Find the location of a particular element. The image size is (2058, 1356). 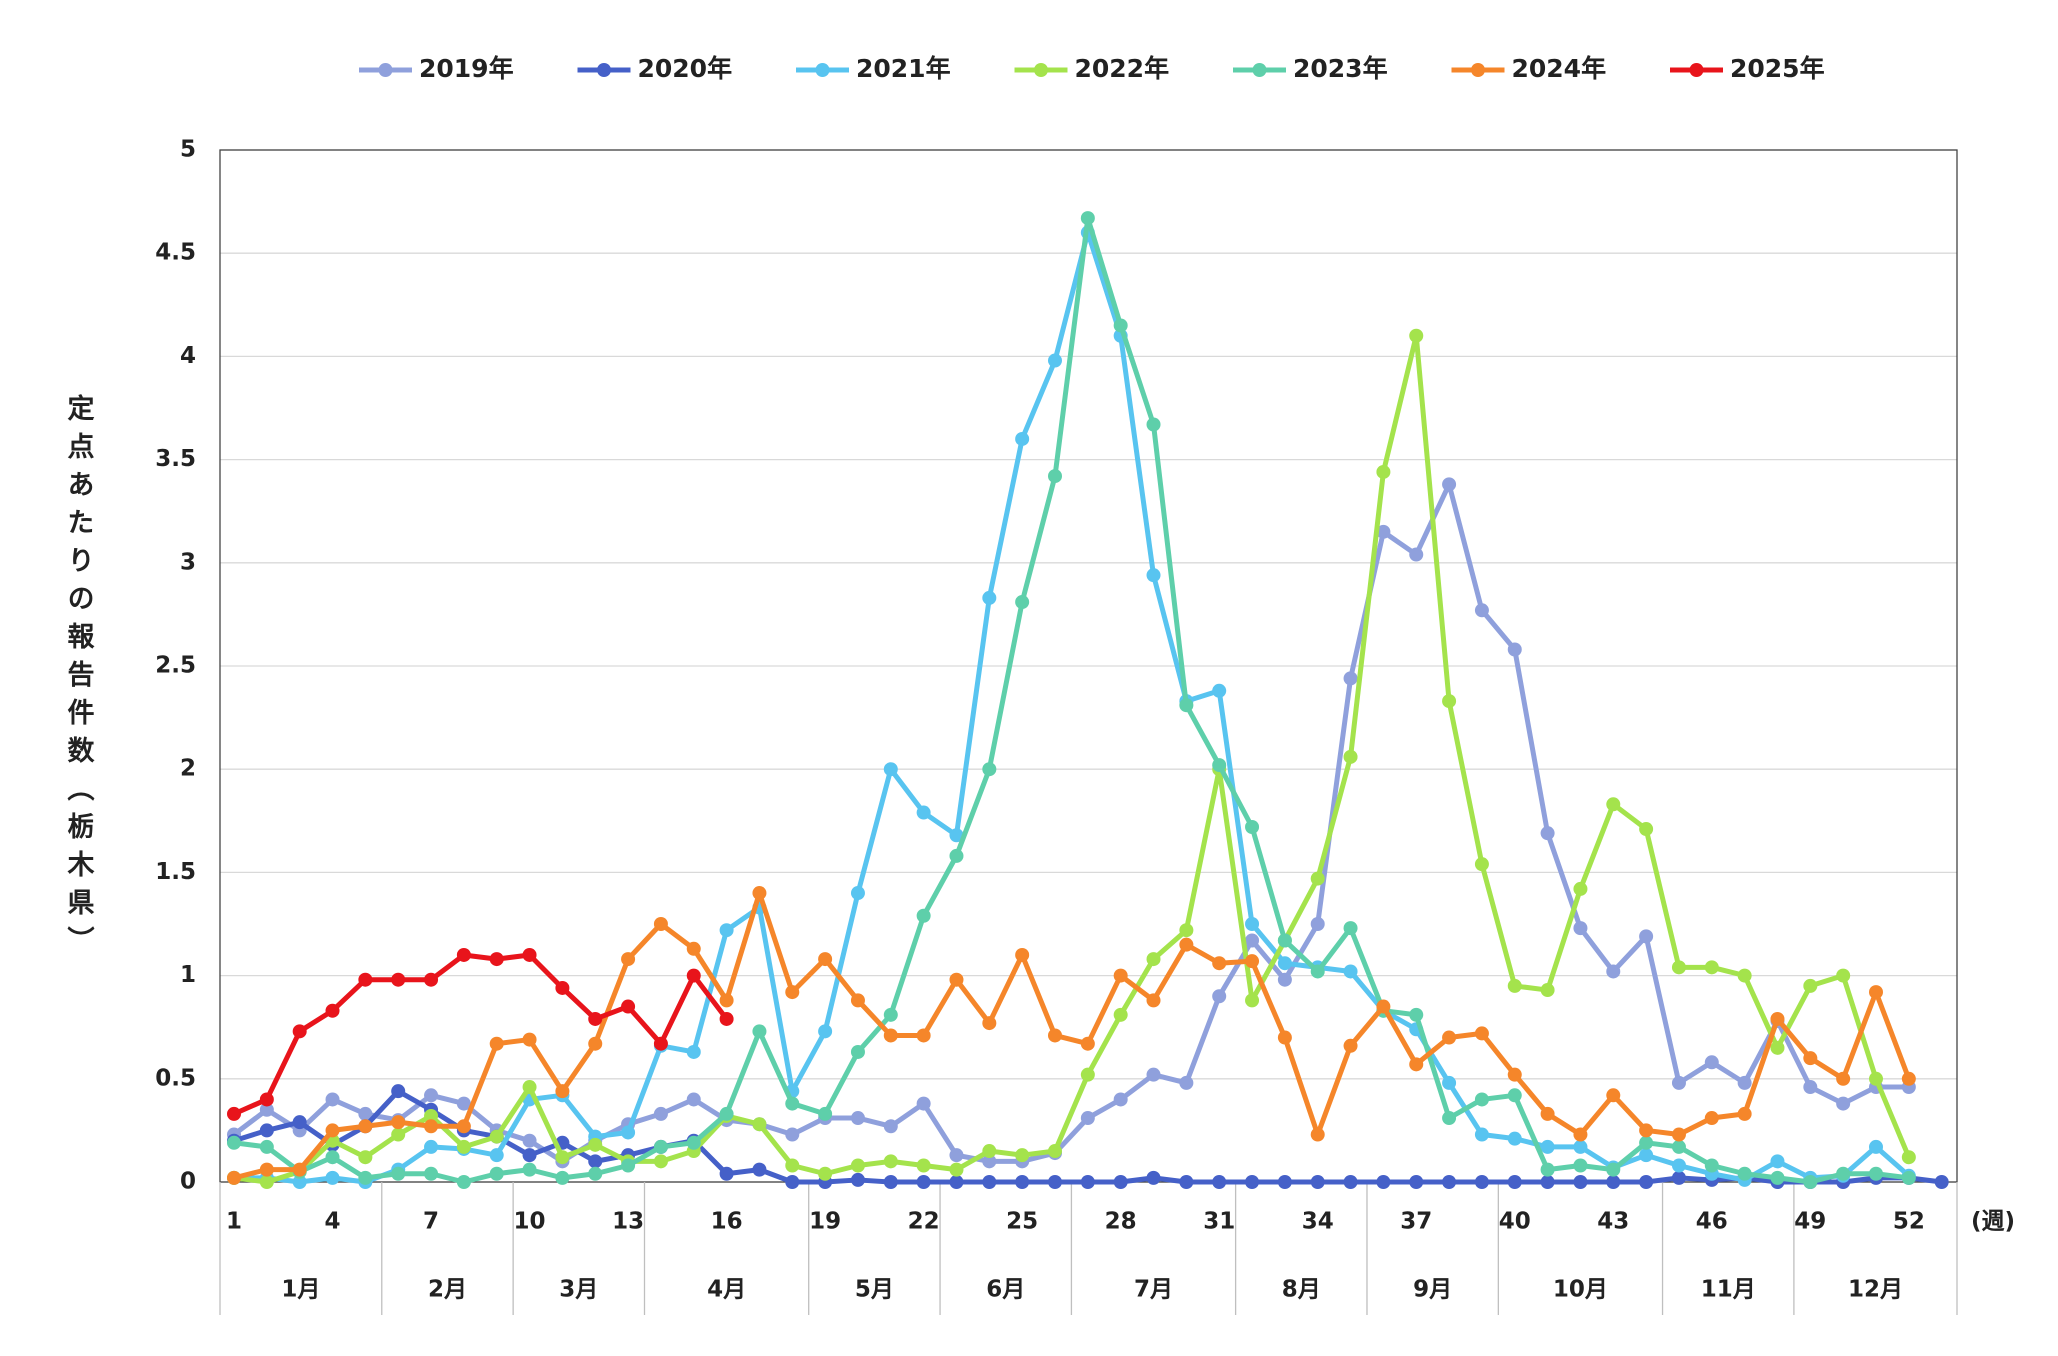

x-tick-label: 19 is located at coordinates (825, 1222).